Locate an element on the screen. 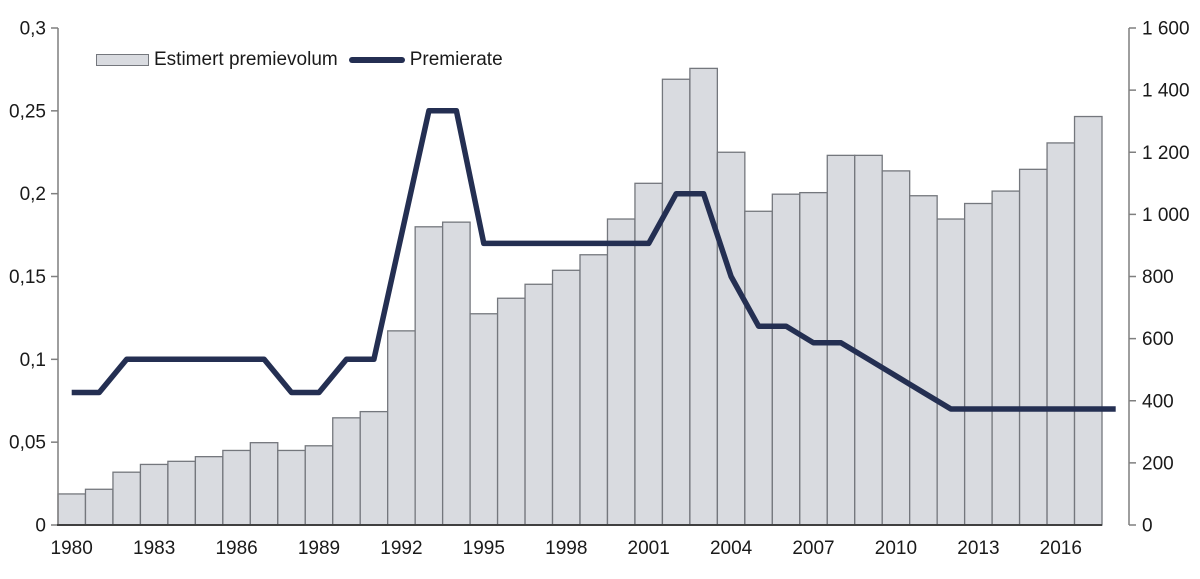  bar-1992 is located at coordinates (401, 428).